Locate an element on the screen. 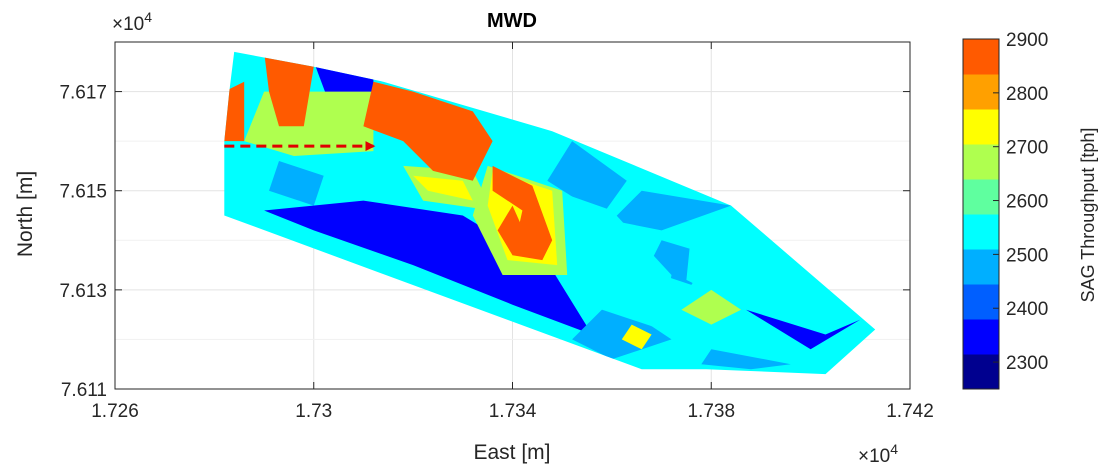 The image size is (1099, 469). x-tick-label: 1.734 is located at coordinates (513, 411).